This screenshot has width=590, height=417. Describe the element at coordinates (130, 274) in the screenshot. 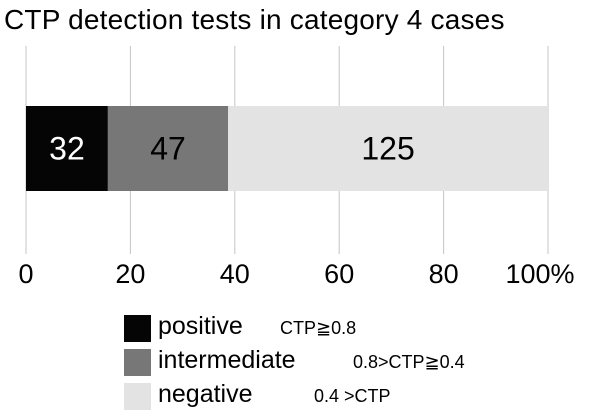

I see `x-tick-label: 20` at that location.